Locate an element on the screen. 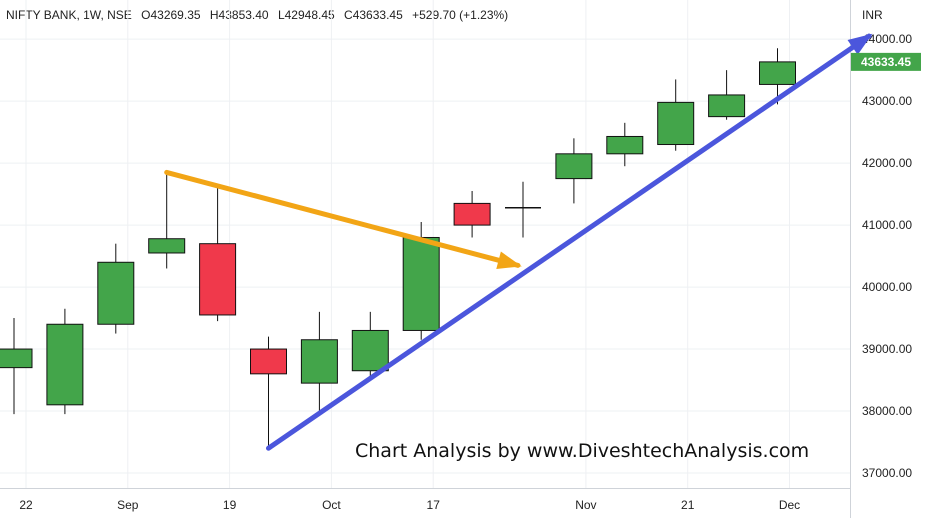 The height and width of the screenshot is (518, 938). y-tick-label: 44000.00 is located at coordinates (887, 39).